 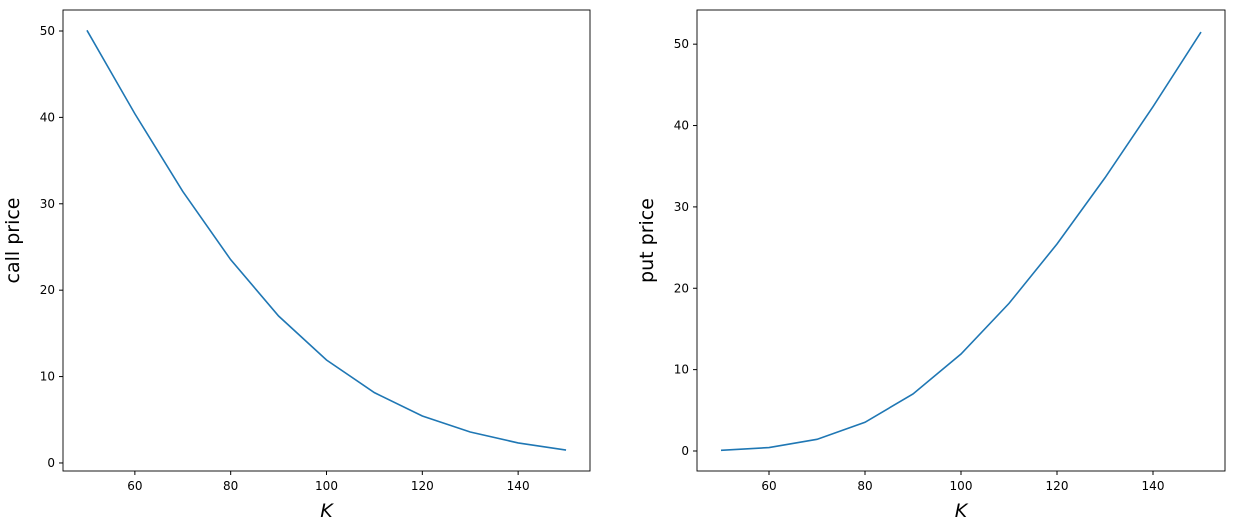 I want to click on y-axis-label: put price, so click(x=647, y=240).